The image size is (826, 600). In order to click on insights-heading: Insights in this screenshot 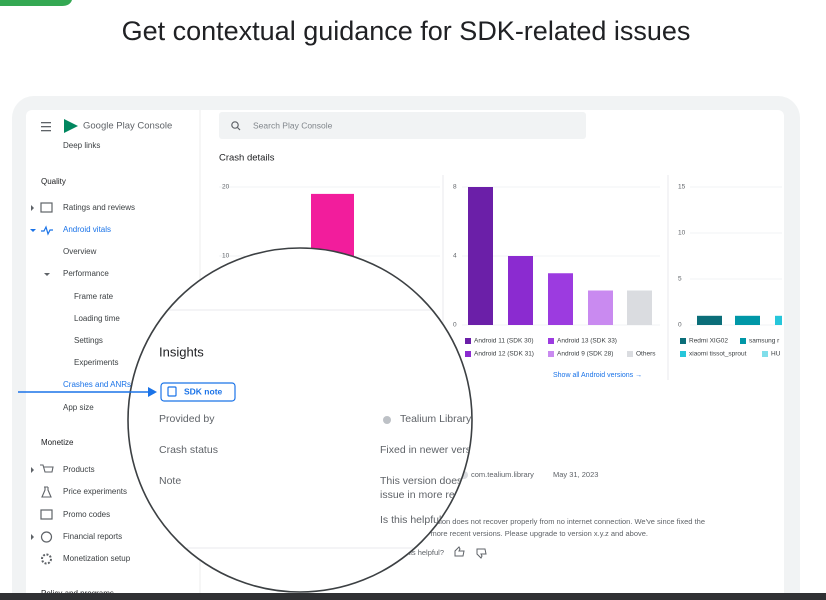, I will do `click(181, 351)`.